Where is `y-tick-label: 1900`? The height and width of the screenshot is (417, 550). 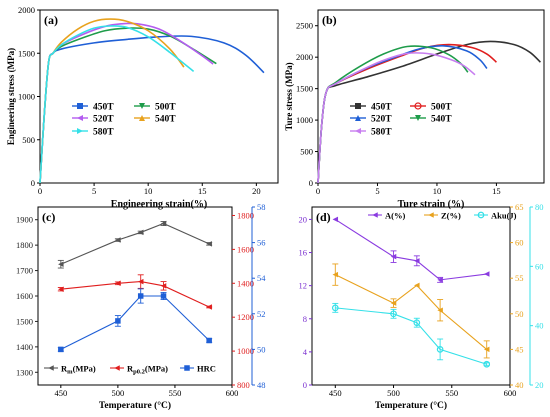 y-tick-label: 1900 is located at coordinates (24, 220).